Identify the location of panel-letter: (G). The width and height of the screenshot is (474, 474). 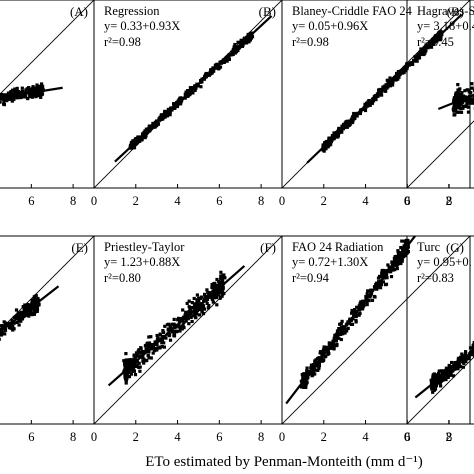
(455, 247).